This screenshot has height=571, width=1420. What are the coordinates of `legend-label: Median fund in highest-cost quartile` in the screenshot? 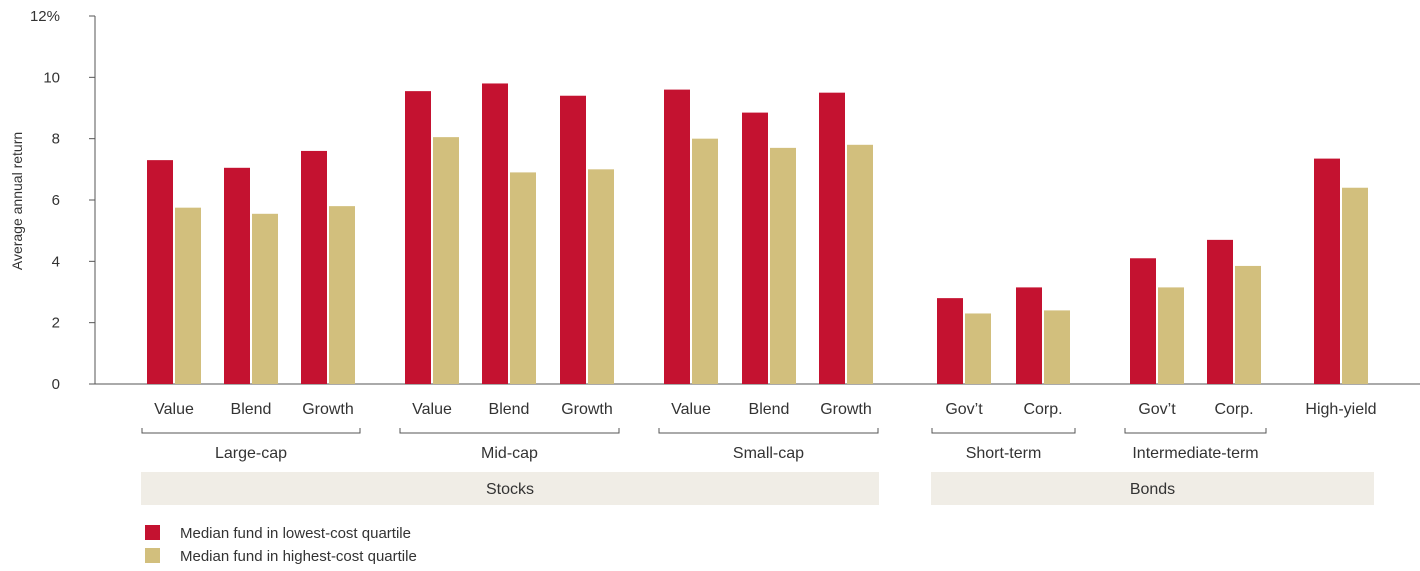 It's located at (298, 556).